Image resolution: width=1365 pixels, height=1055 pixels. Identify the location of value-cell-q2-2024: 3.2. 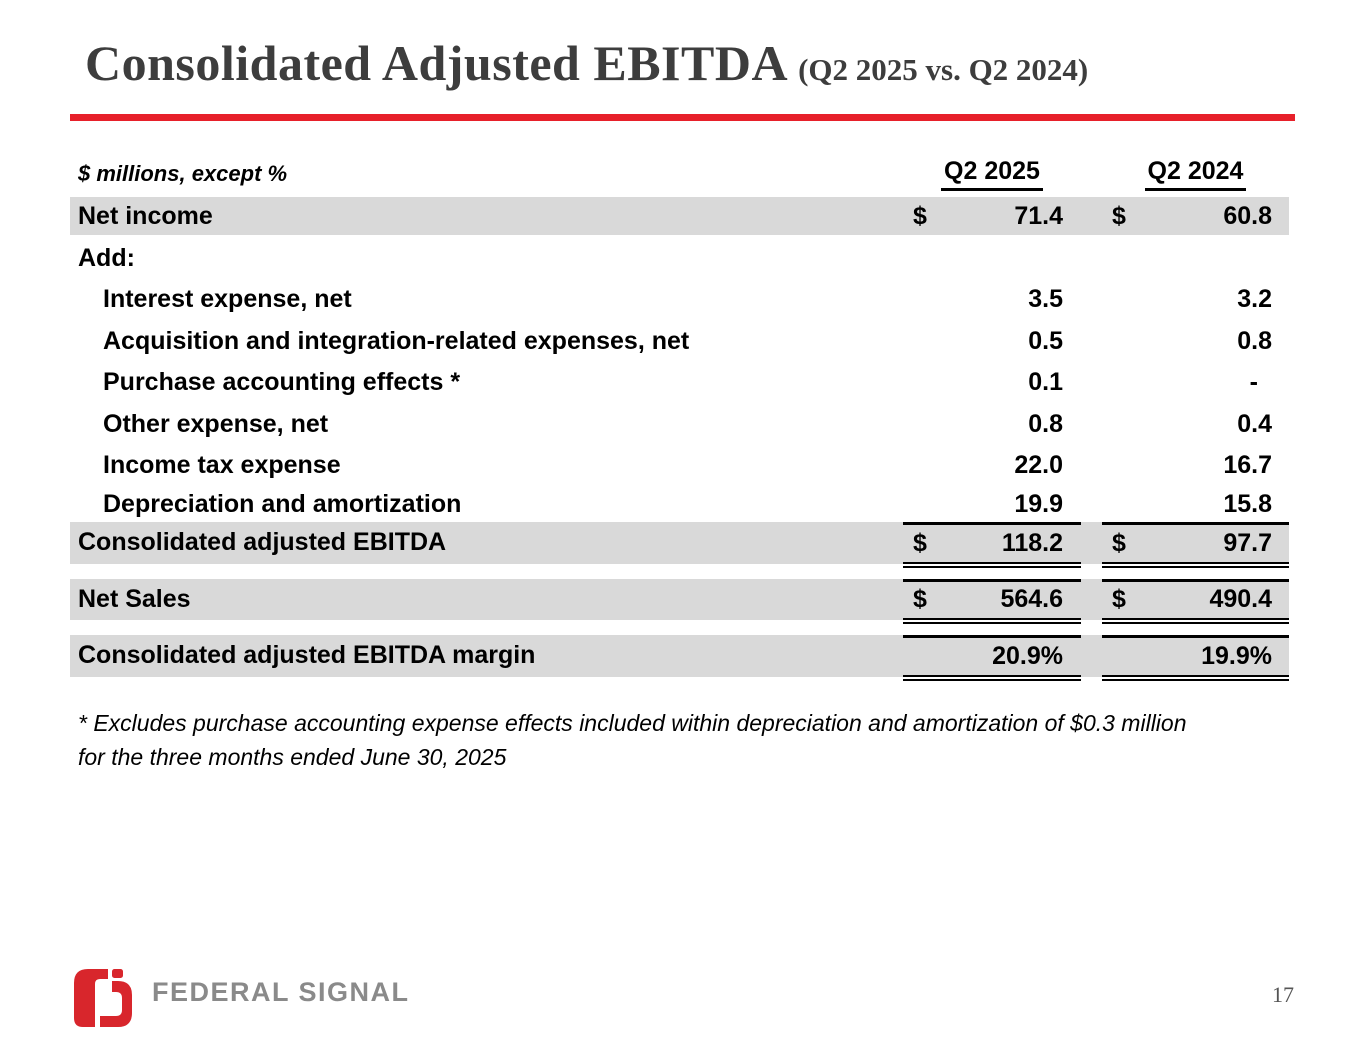
(1195, 300).